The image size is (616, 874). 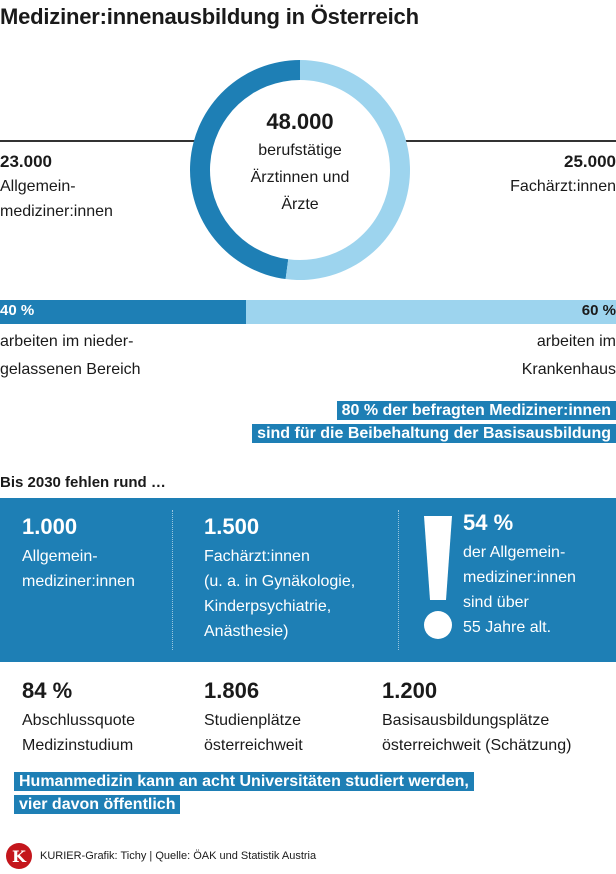 What do you see at coordinates (26, 161) in the screenshot?
I see `donut-label-left-value: 23.000` at bounding box center [26, 161].